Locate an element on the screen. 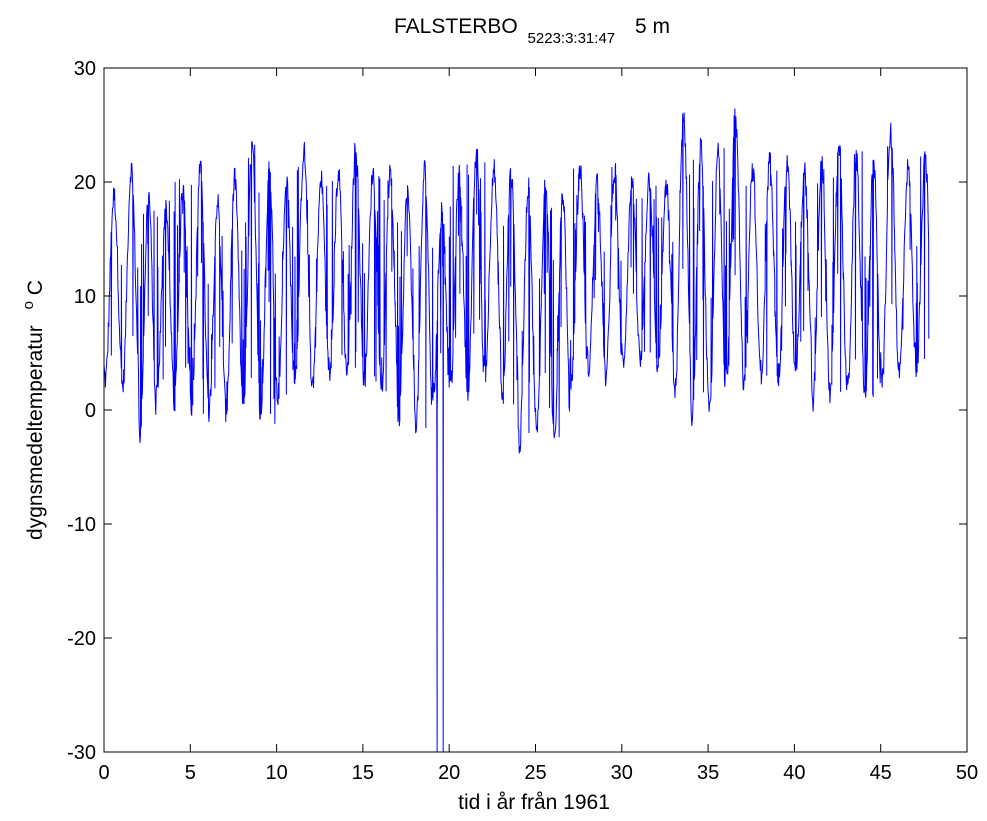 The image size is (987, 821). y-axis-label: dygnsmedeltemperatur o C is located at coordinates (31, 410).